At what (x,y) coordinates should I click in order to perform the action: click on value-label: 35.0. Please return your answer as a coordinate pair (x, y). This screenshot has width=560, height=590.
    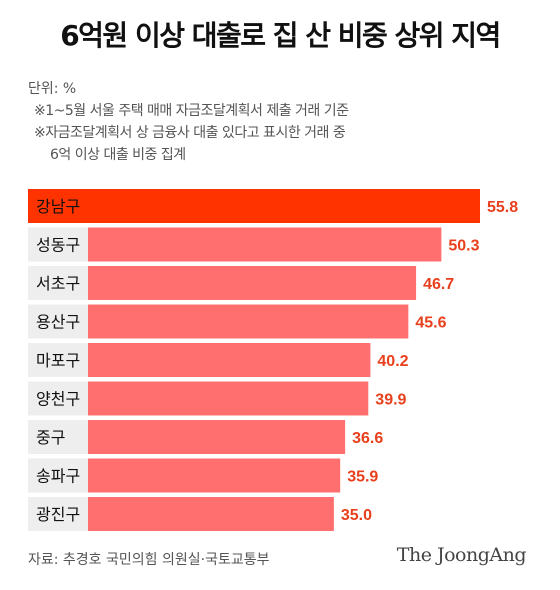
    Looking at the image, I should click on (356, 515).